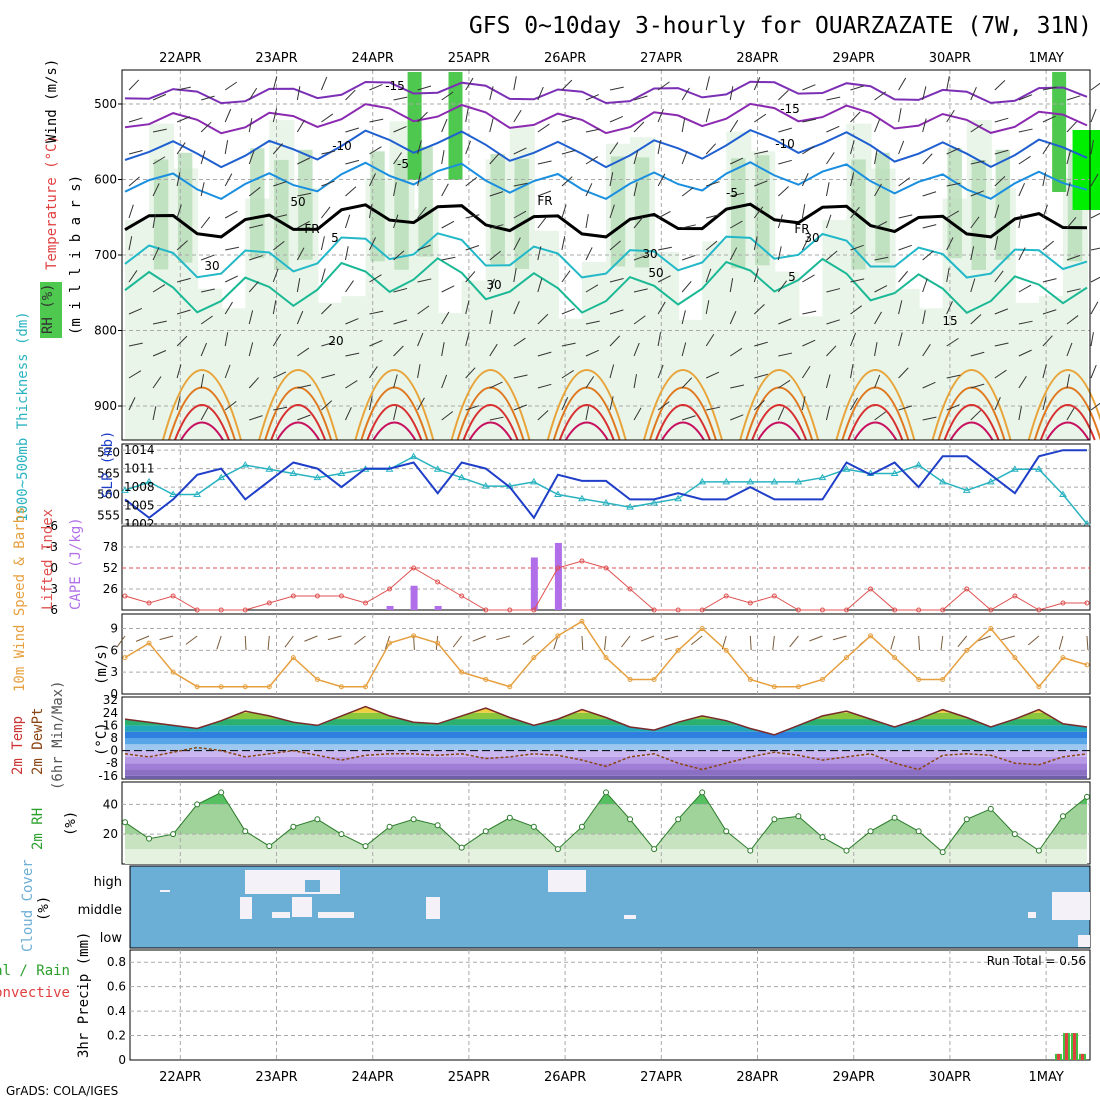 The width and height of the screenshot is (1100, 1100). What do you see at coordinates (139, 506) in the screenshot?
I see `slp-tick-label: 1005` at bounding box center [139, 506].